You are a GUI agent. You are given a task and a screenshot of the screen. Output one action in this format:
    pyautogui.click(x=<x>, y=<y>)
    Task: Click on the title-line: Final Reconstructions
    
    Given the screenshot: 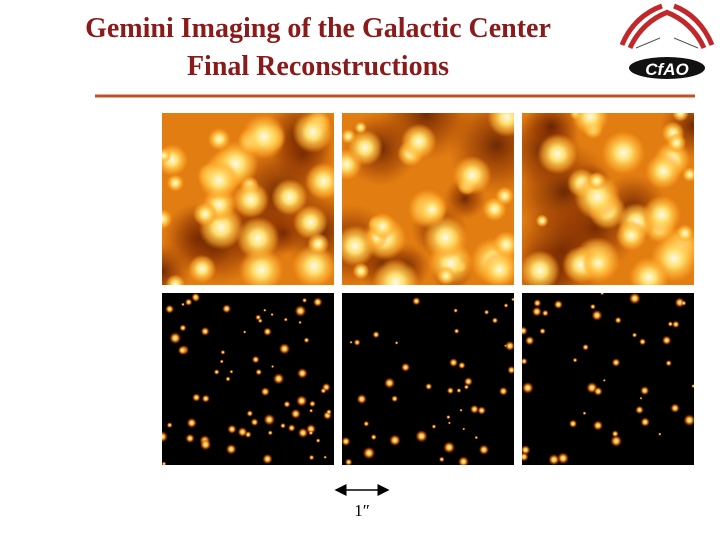 What is the action you would take?
    pyautogui.click(x=318, y=66)
    